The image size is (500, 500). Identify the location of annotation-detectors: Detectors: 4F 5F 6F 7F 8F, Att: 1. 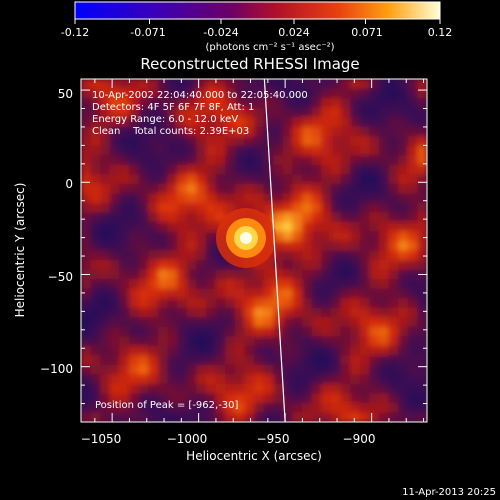
(173, 107).